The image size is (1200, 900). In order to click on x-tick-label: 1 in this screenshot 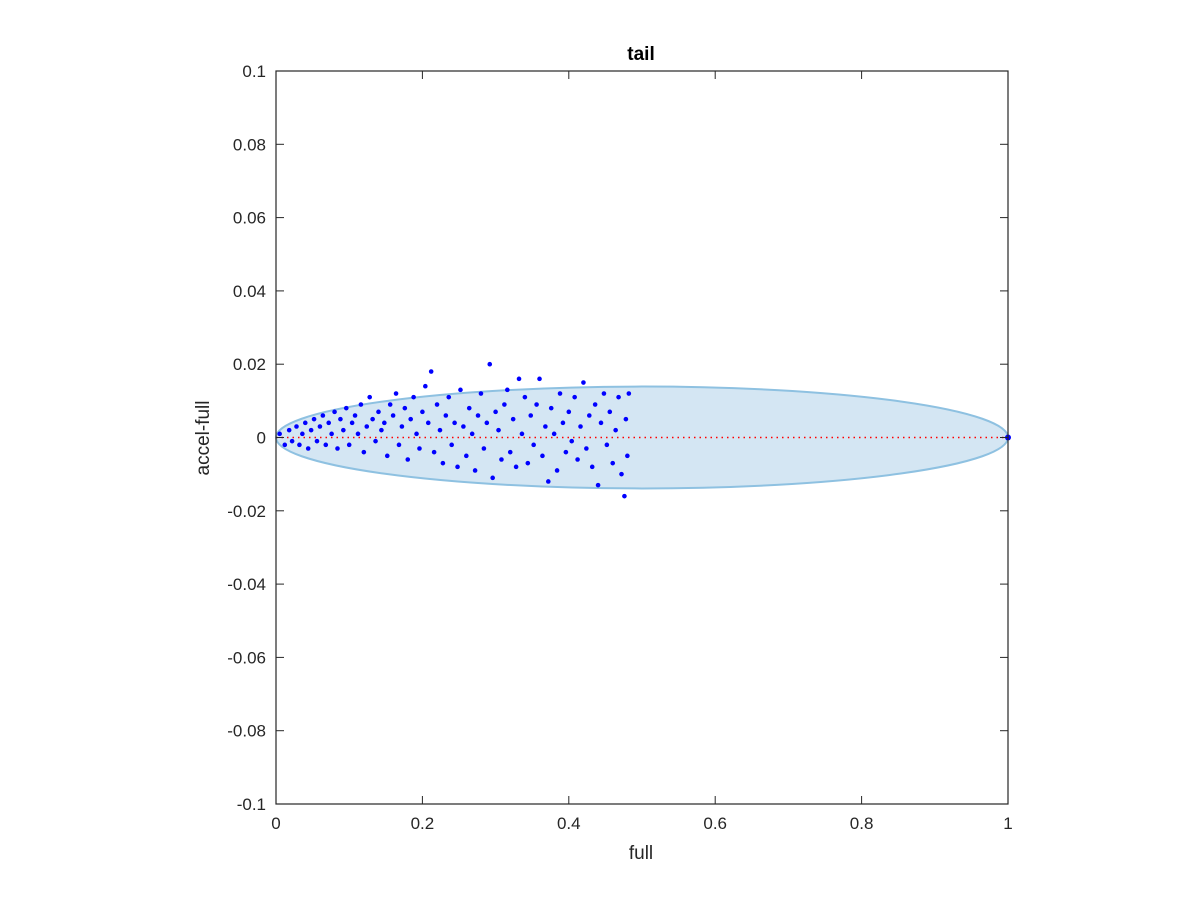, I will do `click(1007, 823)`.